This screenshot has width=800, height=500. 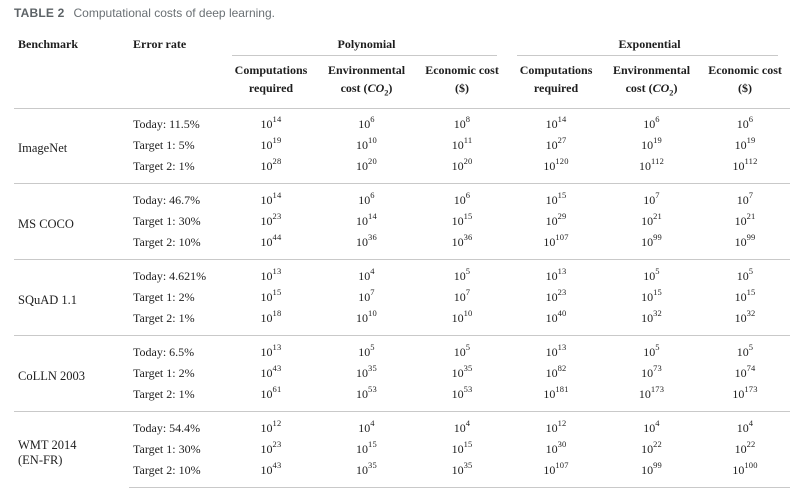 I want to click on power-of-ten-value-cell: 1040, so click(x=556, y=322).